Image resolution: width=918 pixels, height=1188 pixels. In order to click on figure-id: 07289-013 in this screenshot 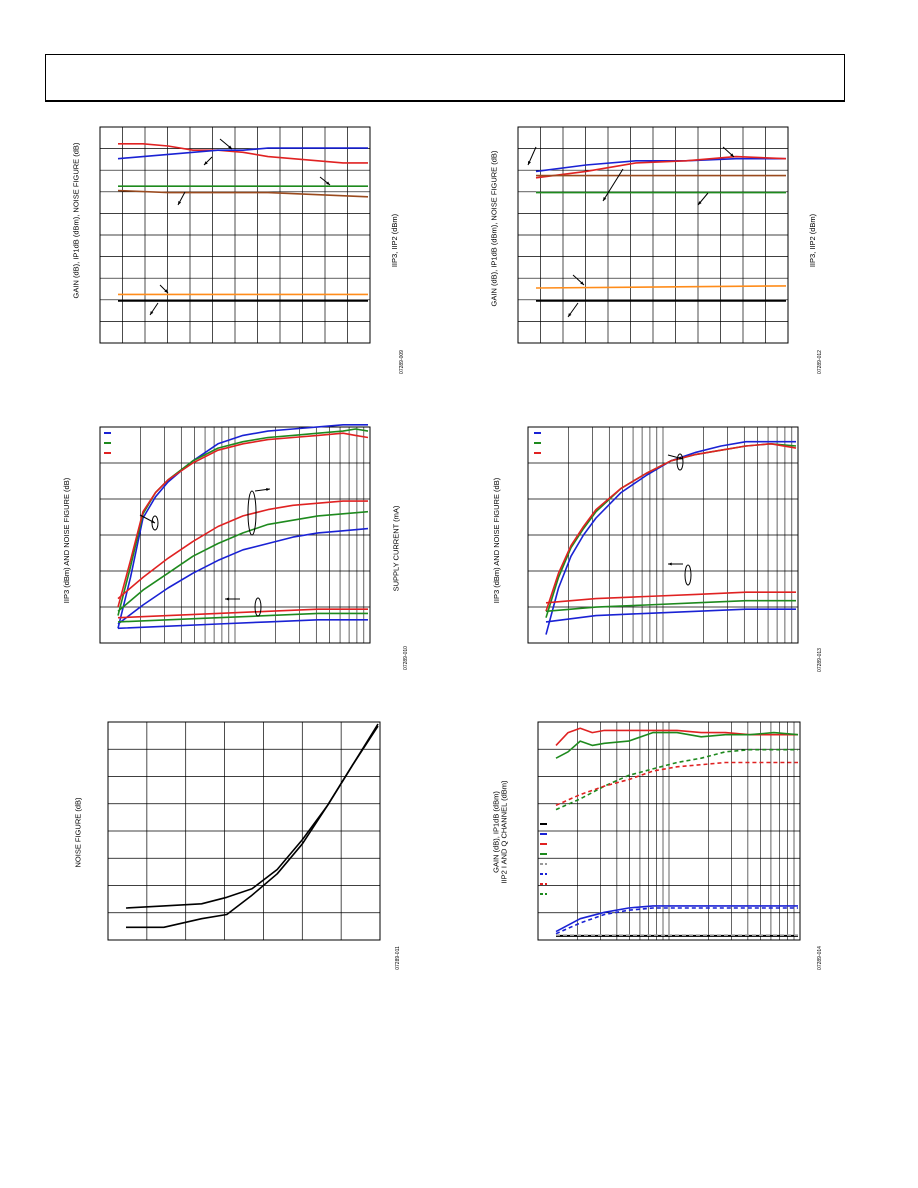, I will do `click(819, 660)`.